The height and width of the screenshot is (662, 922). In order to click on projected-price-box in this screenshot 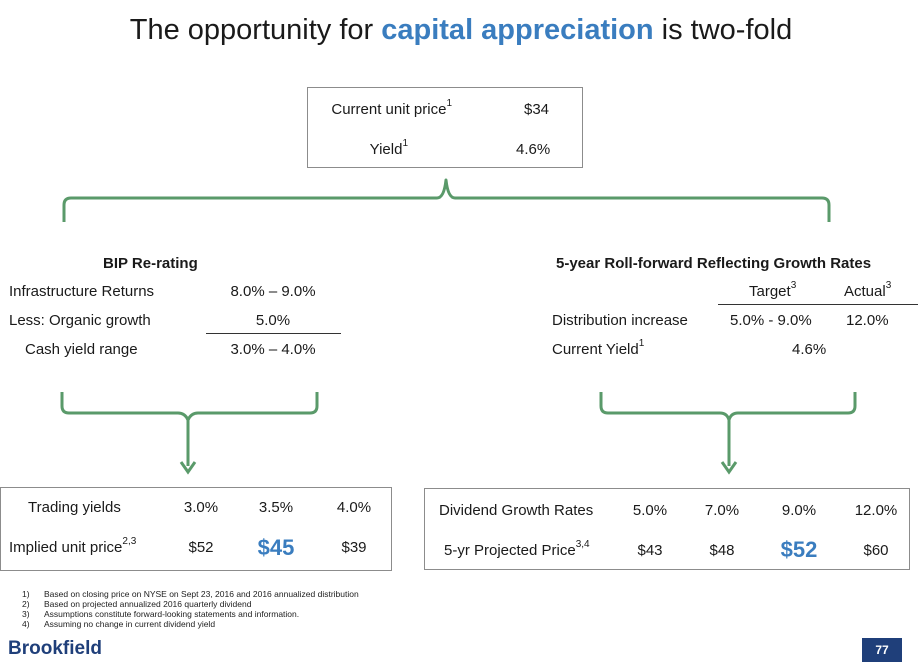, I will do `click(667, 529)`.